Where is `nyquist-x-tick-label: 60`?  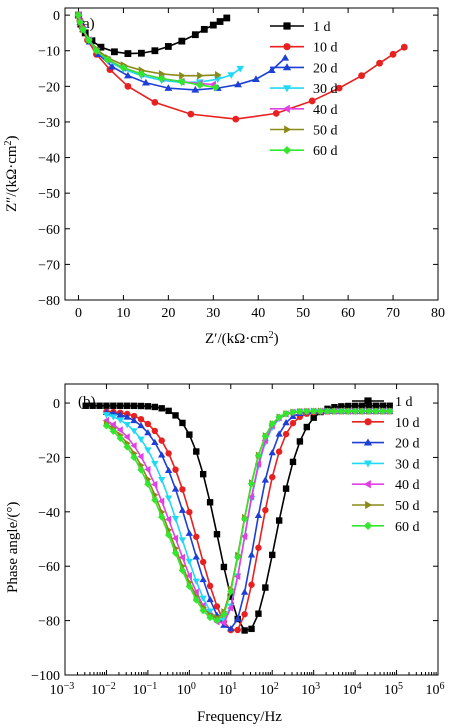
nyquist-x-tick-label: 60 is located at coordinates (348, 313).